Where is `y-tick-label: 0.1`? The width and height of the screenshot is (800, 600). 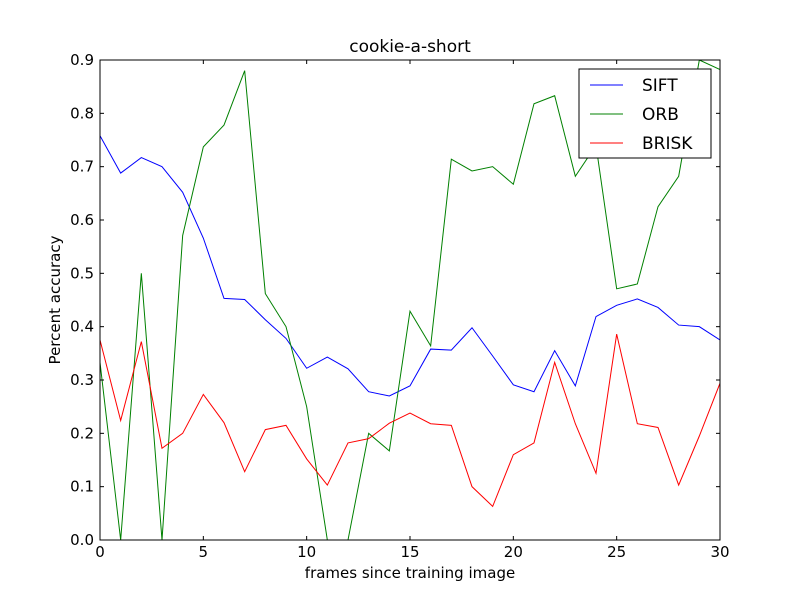
y-tick-label: 0.1 is located at coordinates (82, 487).